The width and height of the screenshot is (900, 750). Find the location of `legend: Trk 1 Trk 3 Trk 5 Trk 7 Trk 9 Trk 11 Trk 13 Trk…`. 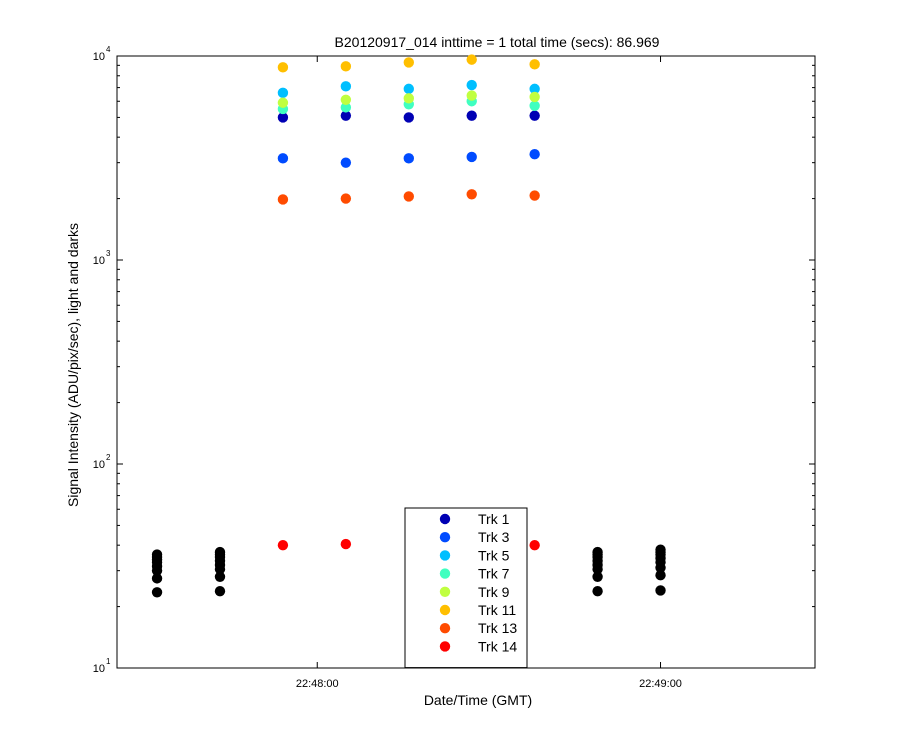

legend: Trk 1 Trk 3 Trk 5 Trk 7 Trk 9 Trk 11 Trk 13 Trk… is located at coordinates (466, 588).